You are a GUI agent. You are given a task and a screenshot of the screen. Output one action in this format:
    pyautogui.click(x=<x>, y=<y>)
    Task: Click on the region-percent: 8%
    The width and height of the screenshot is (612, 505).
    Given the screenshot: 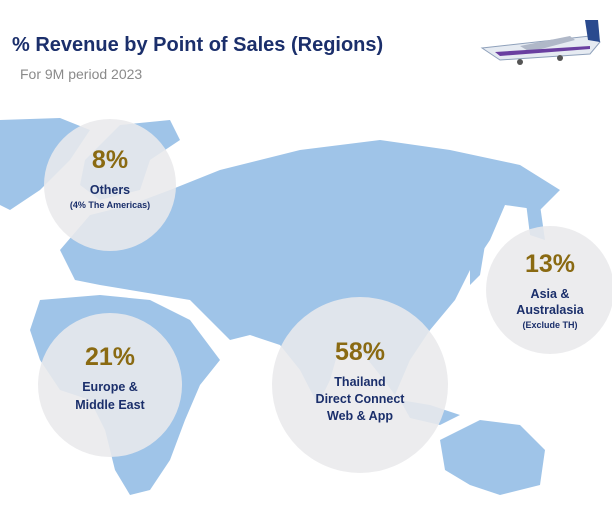 What is the action you would take?
    pyautogui.click(x=110, y=160)
    